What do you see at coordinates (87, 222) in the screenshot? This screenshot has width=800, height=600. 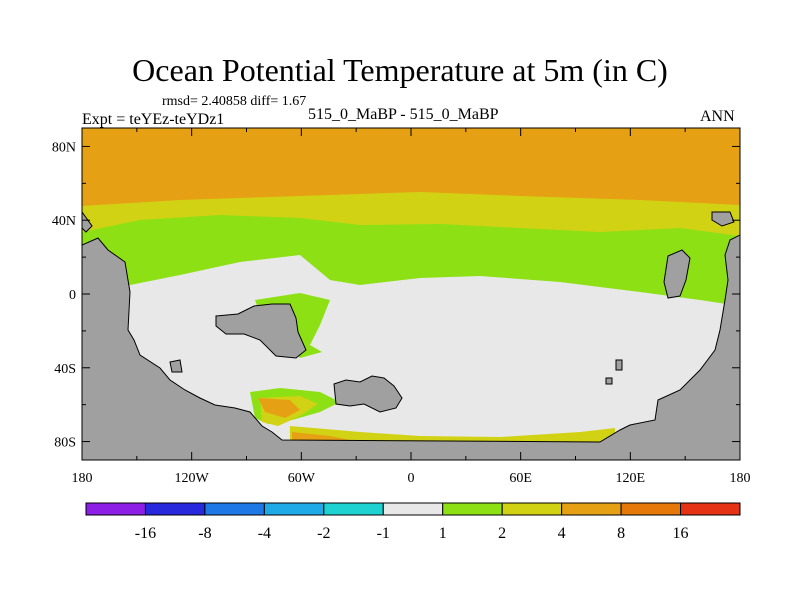 I see `land-west-coast-north` at bounding box center [87, 222].